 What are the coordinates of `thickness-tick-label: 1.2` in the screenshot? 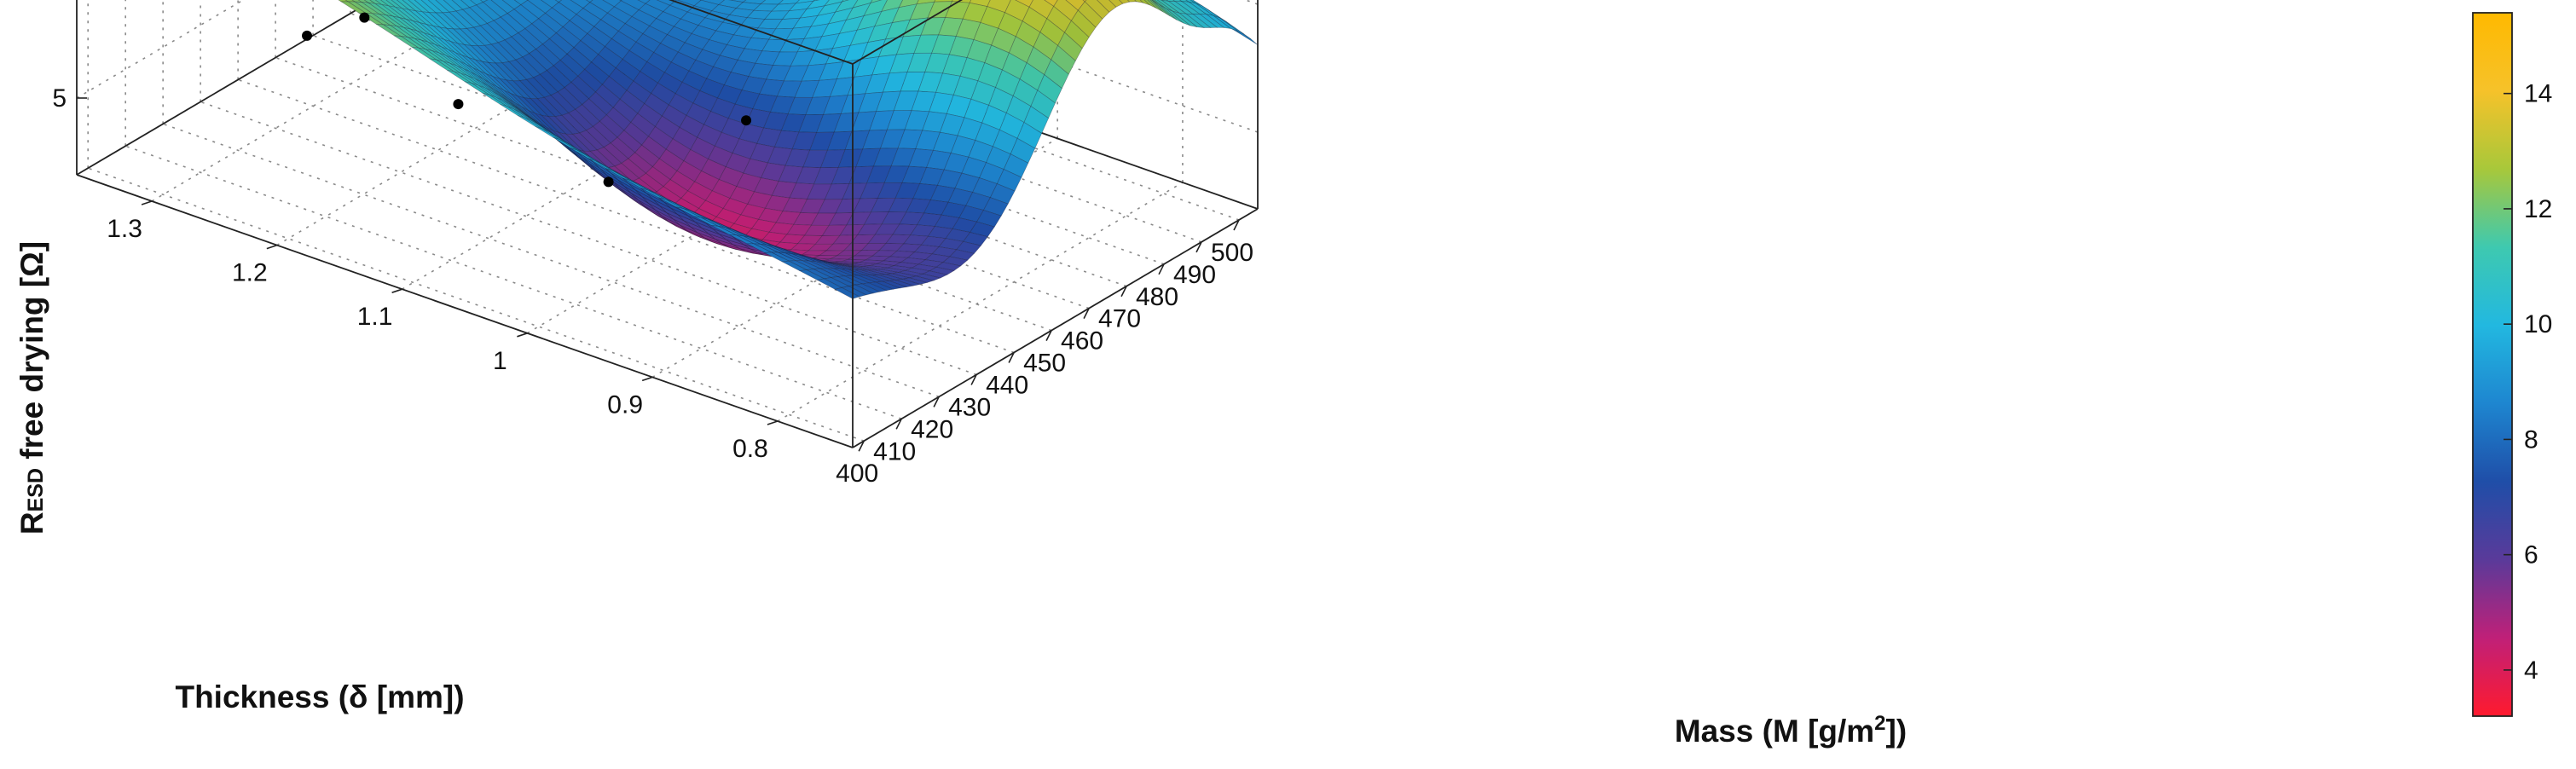 It's located at (250, 273).